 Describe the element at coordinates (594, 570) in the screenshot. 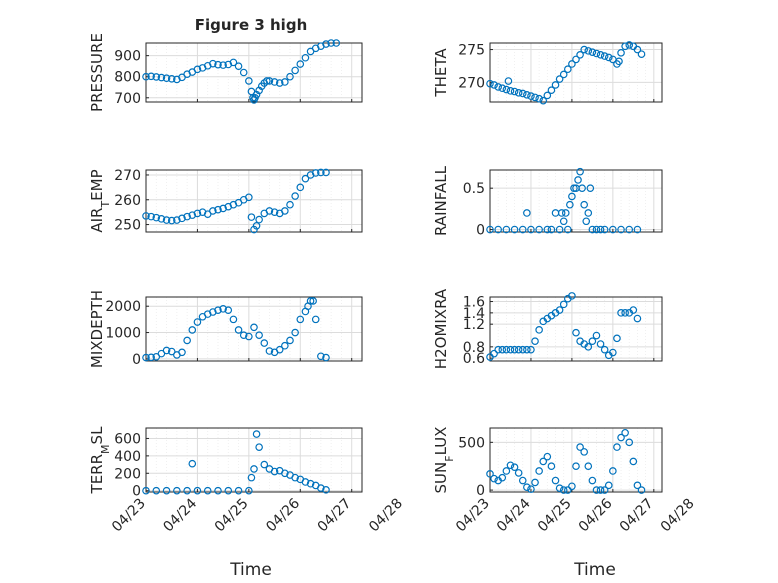

I see `x-axis-label-right: Time` at that location.